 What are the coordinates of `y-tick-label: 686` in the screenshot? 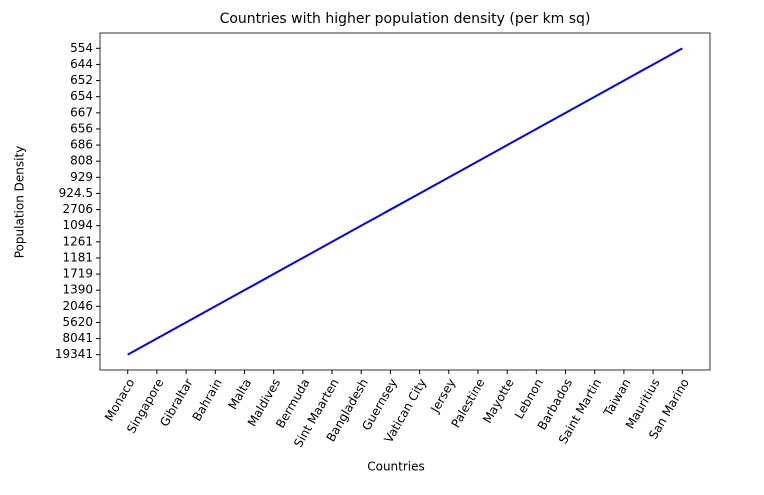 It's located at (81, 145).